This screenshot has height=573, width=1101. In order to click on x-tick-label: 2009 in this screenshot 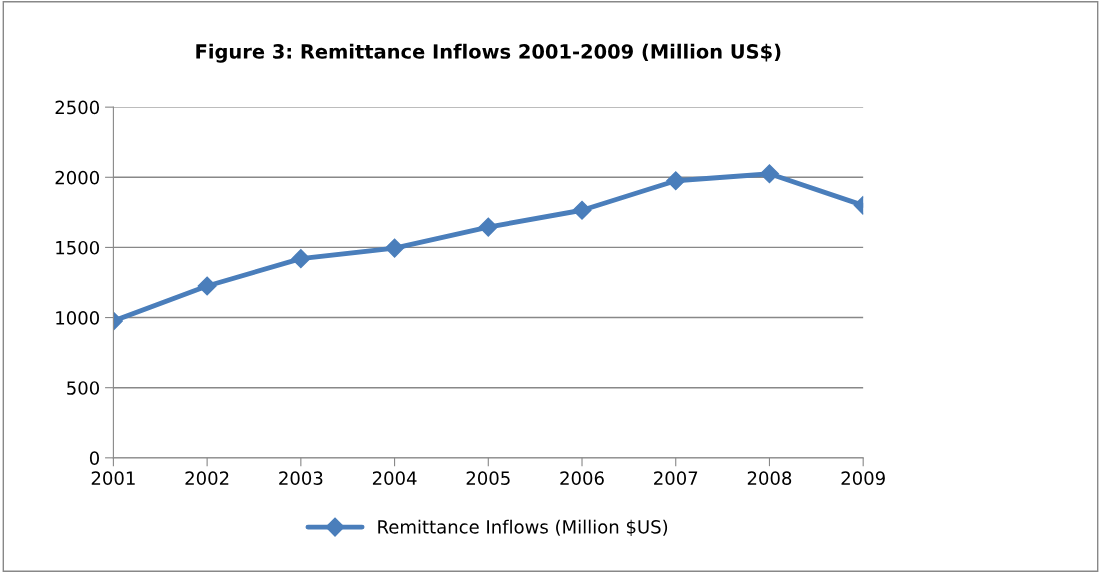, I will do `click(863, 478)`.